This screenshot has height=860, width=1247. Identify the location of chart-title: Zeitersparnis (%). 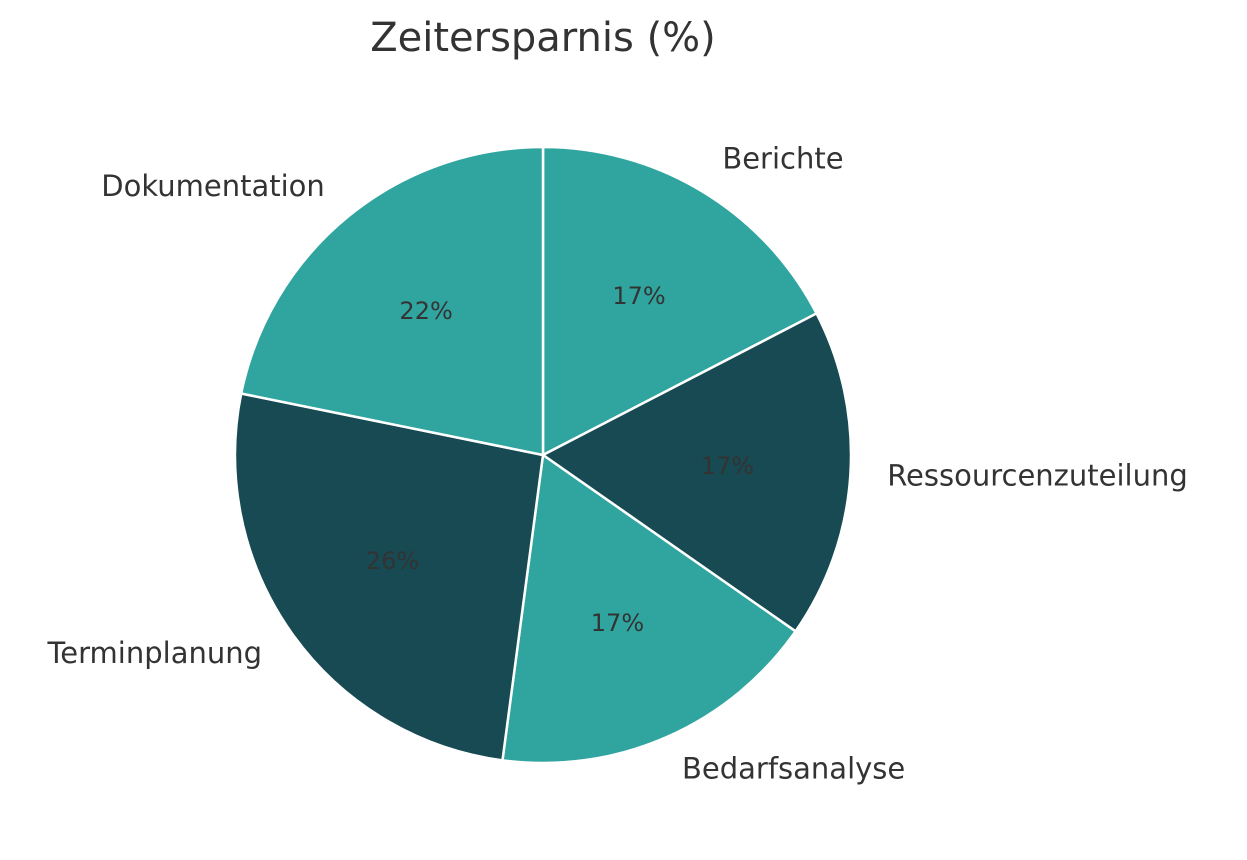
(543, 38).